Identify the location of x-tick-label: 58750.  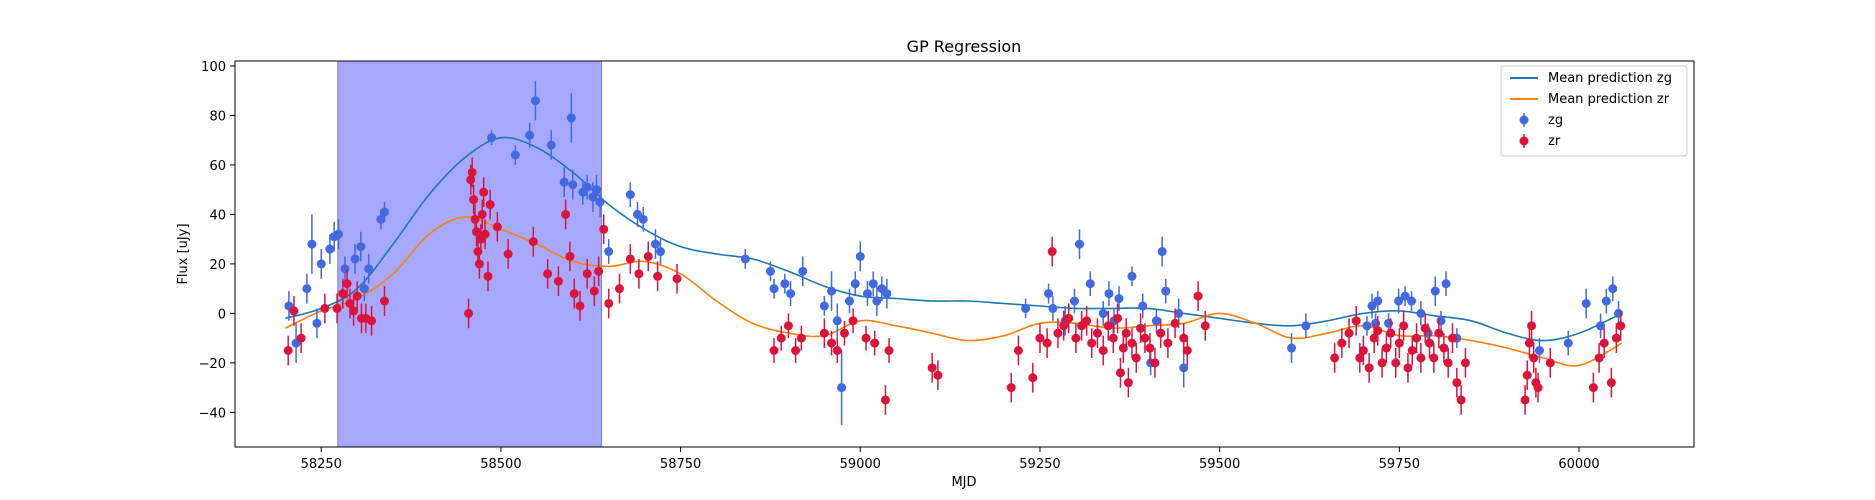
(680, 464).